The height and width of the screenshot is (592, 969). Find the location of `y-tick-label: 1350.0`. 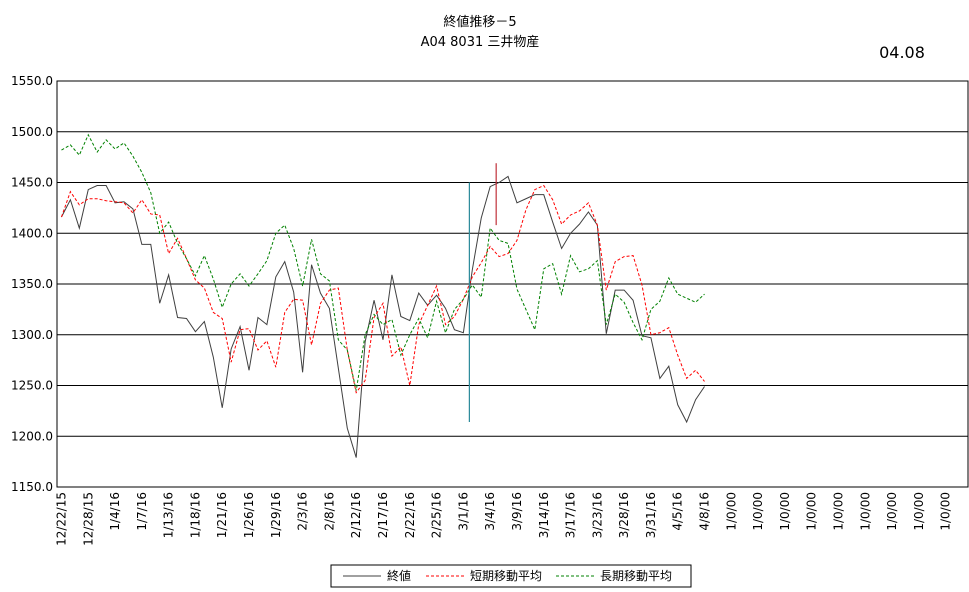

y-tick-label: 1350.0 is located at coordinates (32, 284).